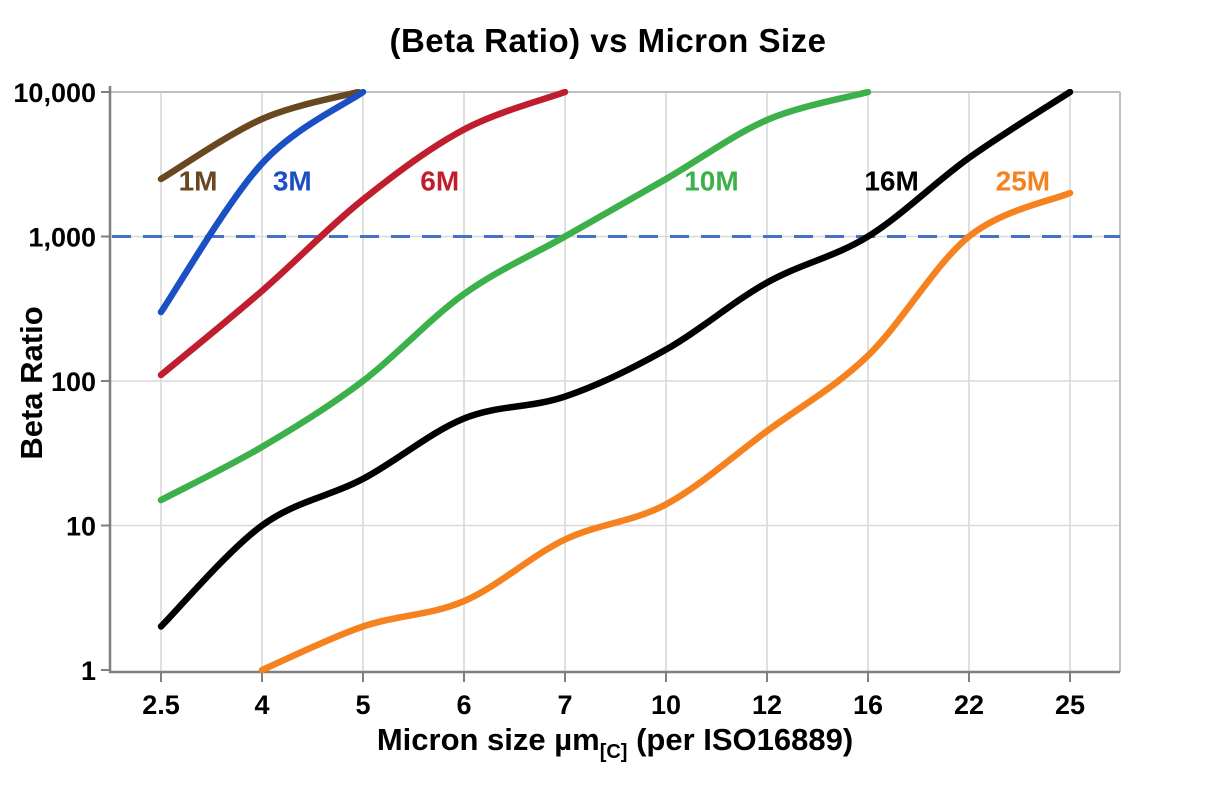 The width and height of the screenshot is (1216, 792). I want to click on x-tick-label: 10, so click(666, 705).